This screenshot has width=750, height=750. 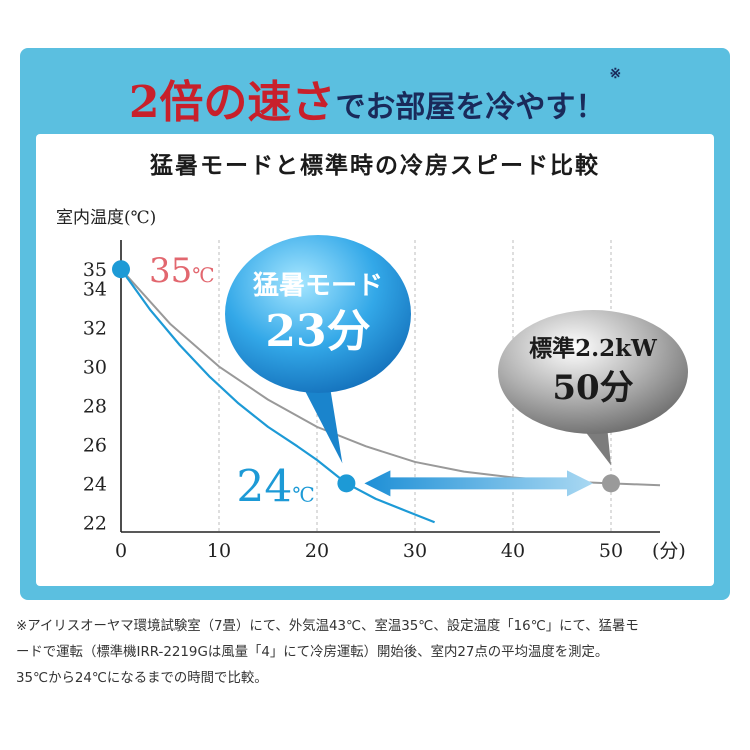 I want to click on y-tick-label: 22, so click(x=95, y=523).